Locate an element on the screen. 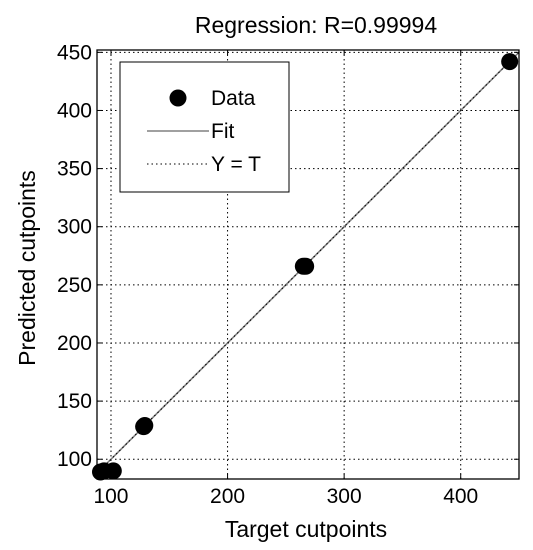 This screenshot has height=550, width=533. x-tick-label: 300 is located at coordinates (344, 496).